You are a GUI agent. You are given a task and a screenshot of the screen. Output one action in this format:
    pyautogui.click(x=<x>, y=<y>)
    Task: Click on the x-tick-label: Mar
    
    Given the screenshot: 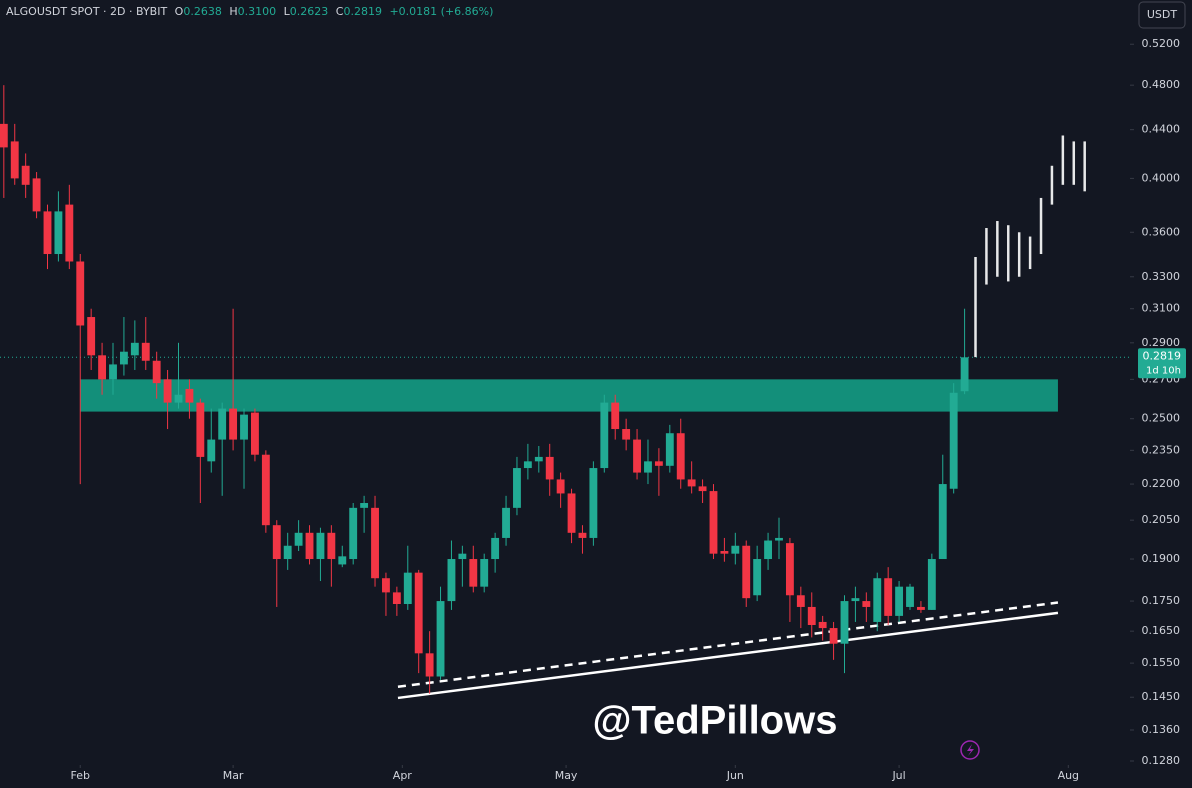 What is the action you would take?
    pyautogui.click(x=233, y=775)
    